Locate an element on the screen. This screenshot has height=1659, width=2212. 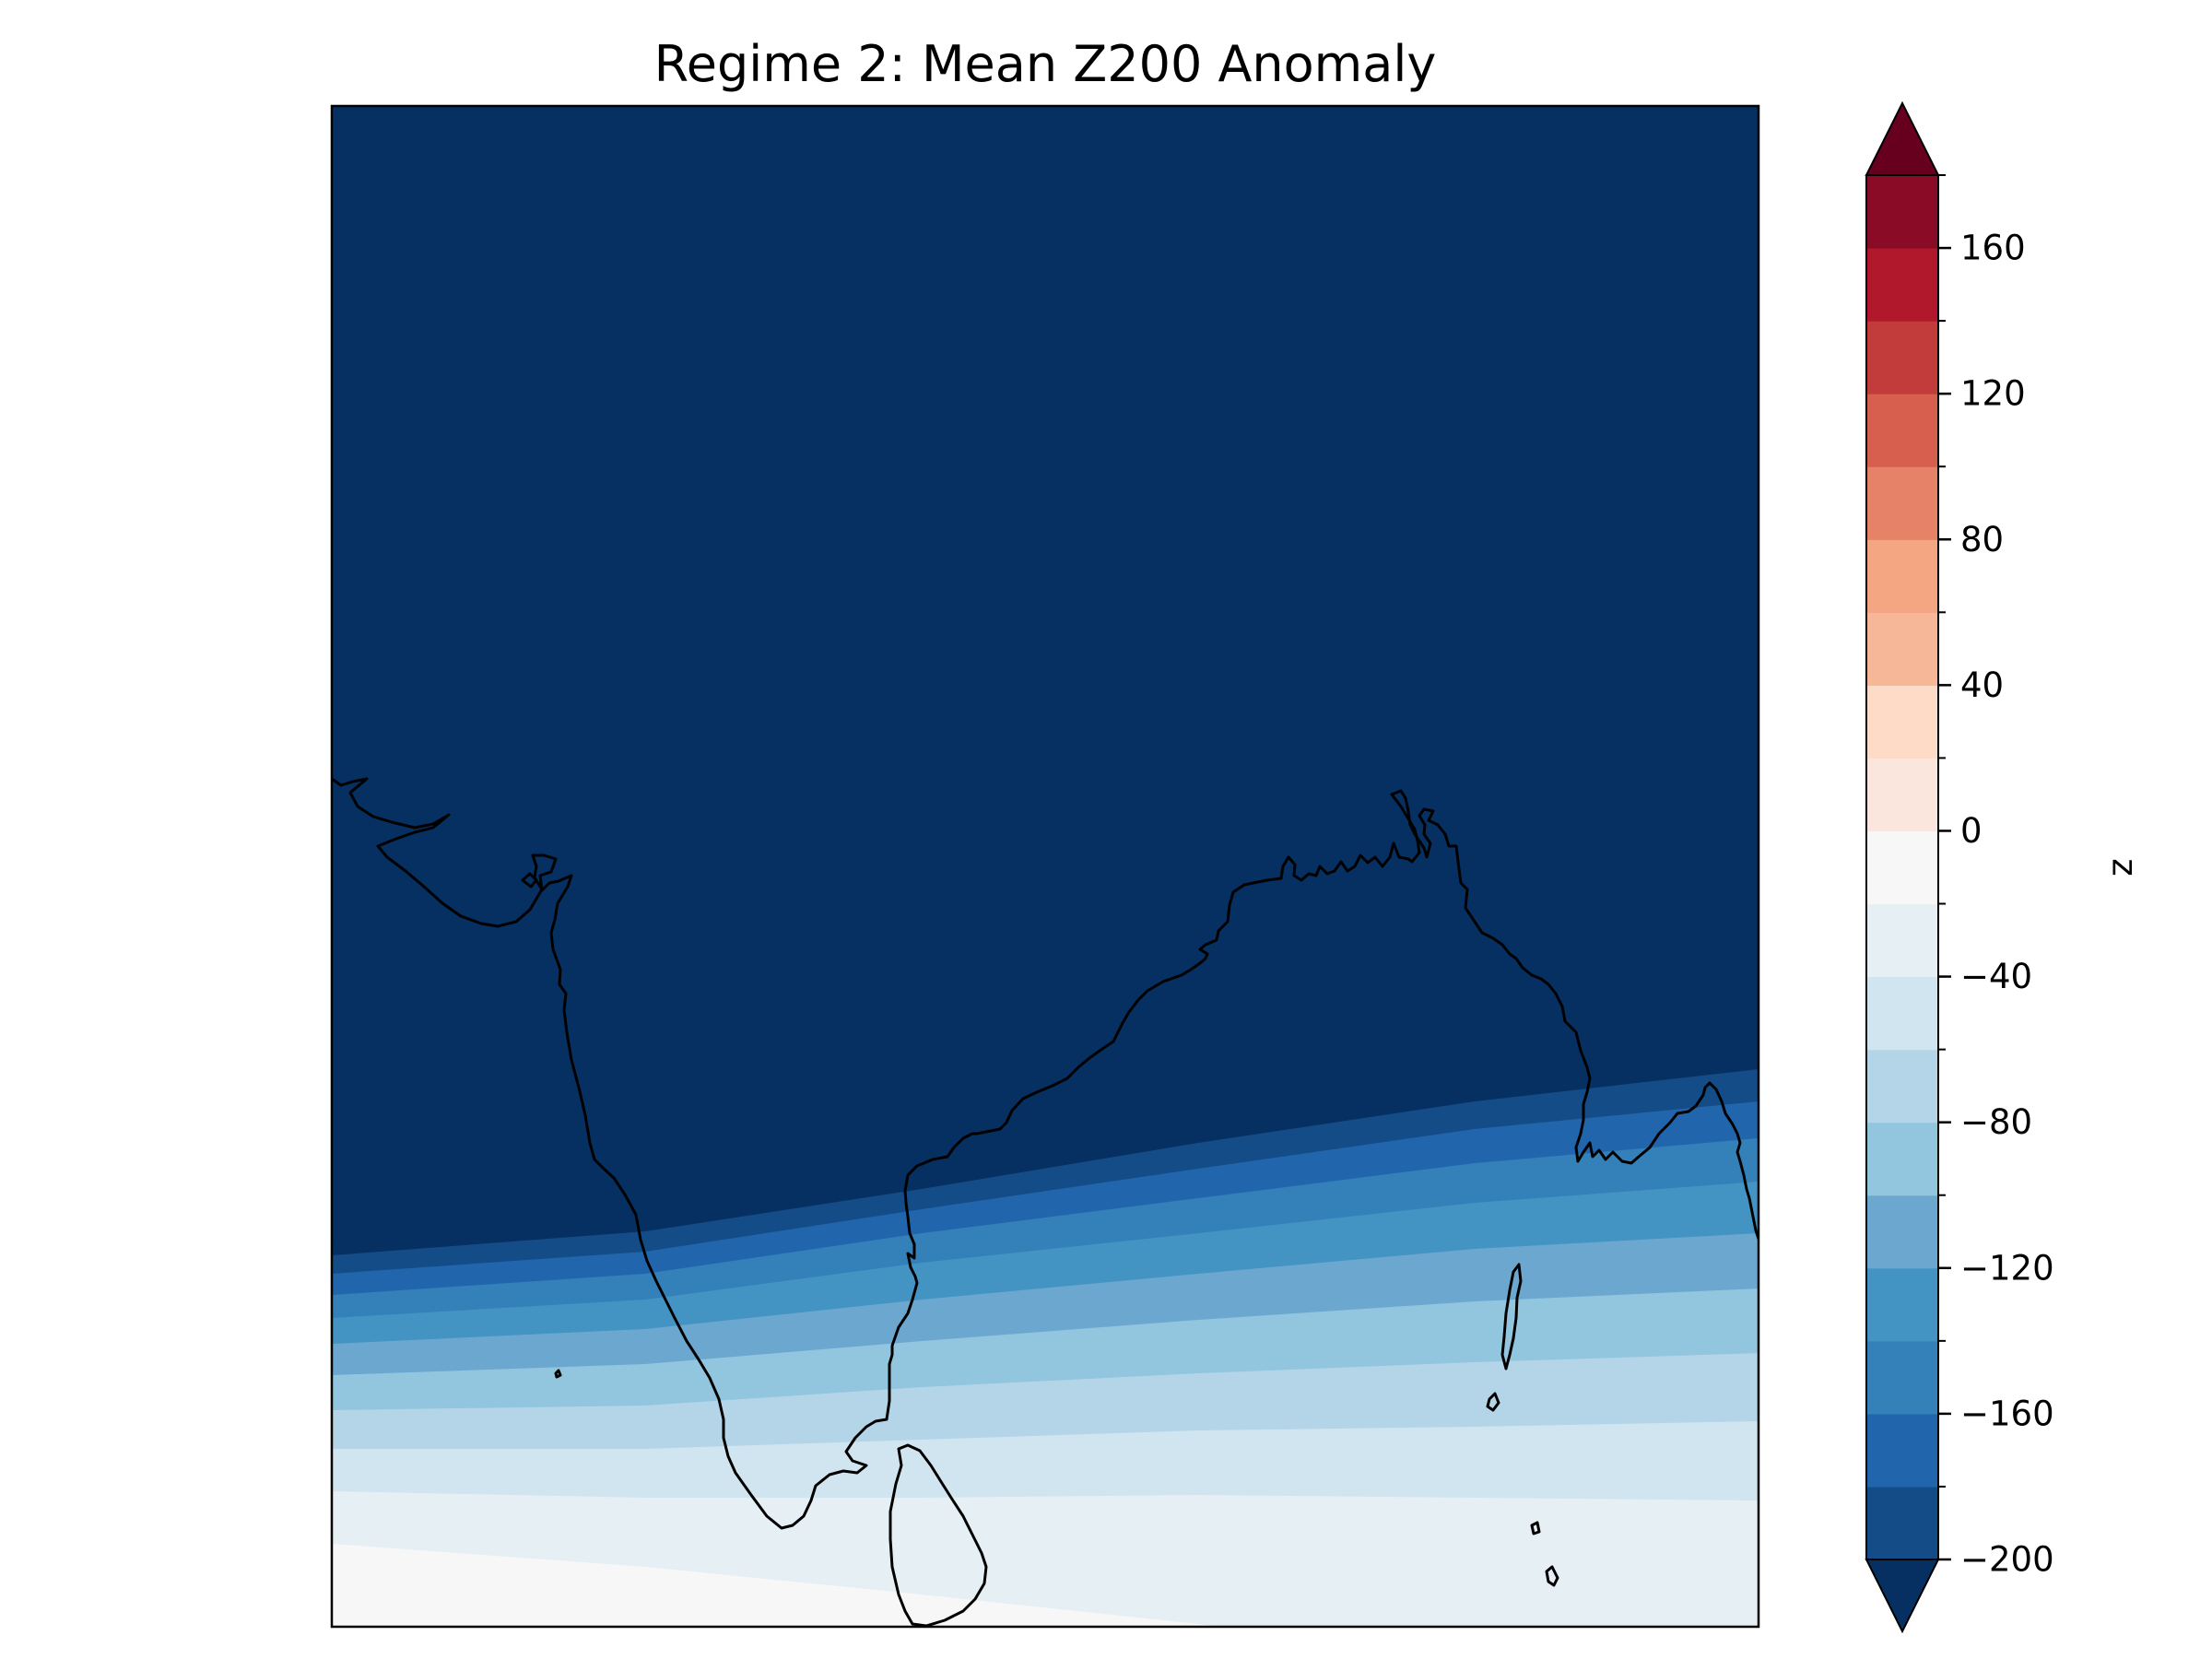
colorbar-extend-max is located at coordinates (1902, 138).